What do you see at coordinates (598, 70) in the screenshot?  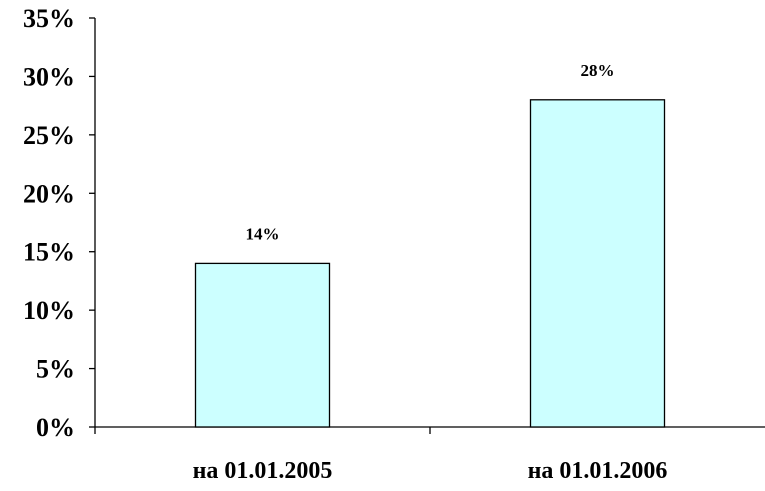 I see `data-label: 28%` at bounding box center [598, 70].